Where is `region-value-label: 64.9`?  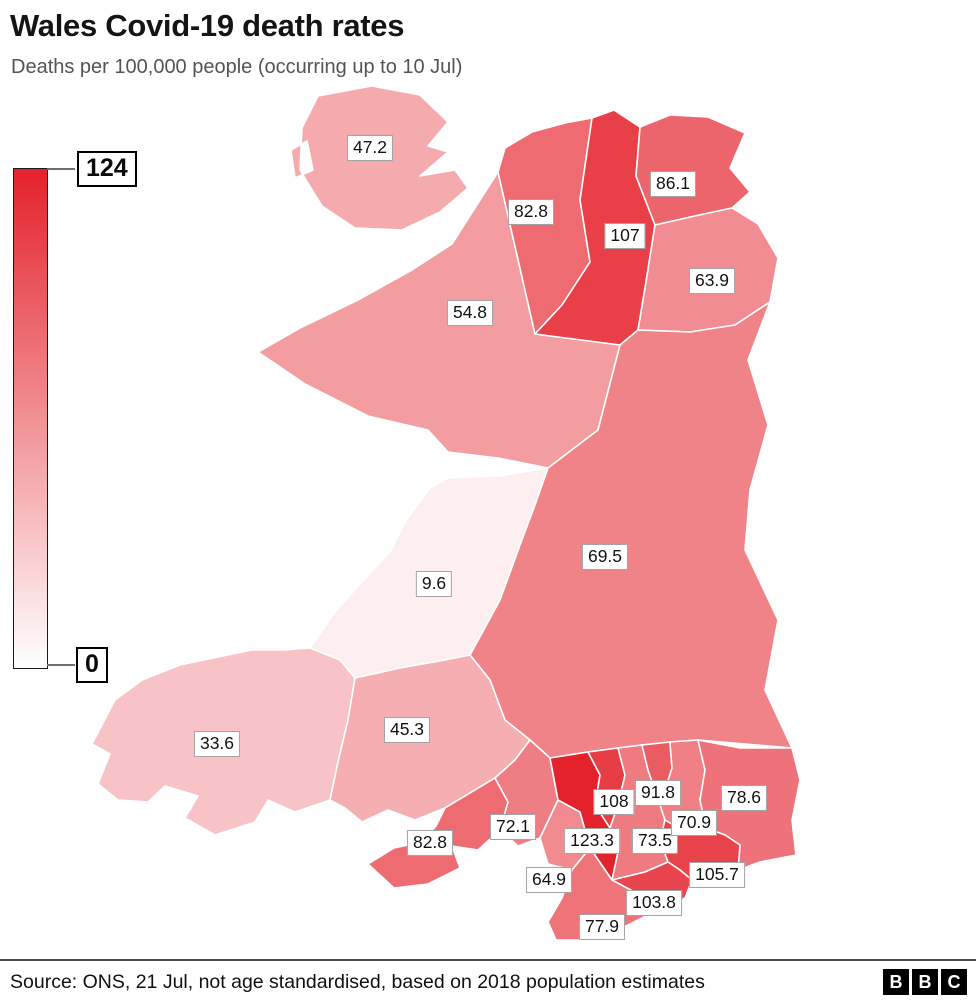 region-value-label: 64.9 is located at coordinates (549, 880).